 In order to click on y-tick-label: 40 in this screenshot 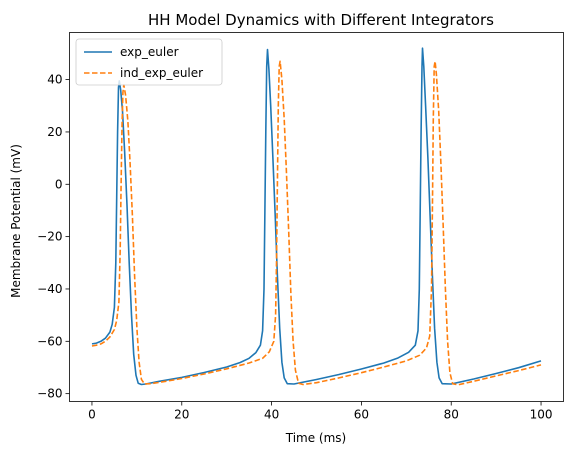, I will do `click(54, 80)`.